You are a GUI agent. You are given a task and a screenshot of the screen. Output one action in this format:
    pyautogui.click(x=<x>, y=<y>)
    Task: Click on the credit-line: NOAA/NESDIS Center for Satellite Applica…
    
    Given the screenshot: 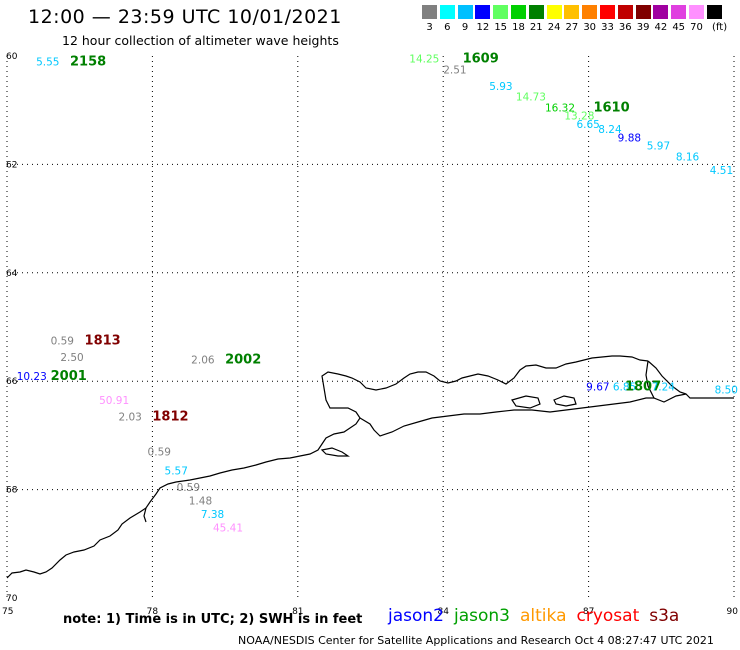 What is the action you would take?
    pyautogui.click(x=476, y=640)
    